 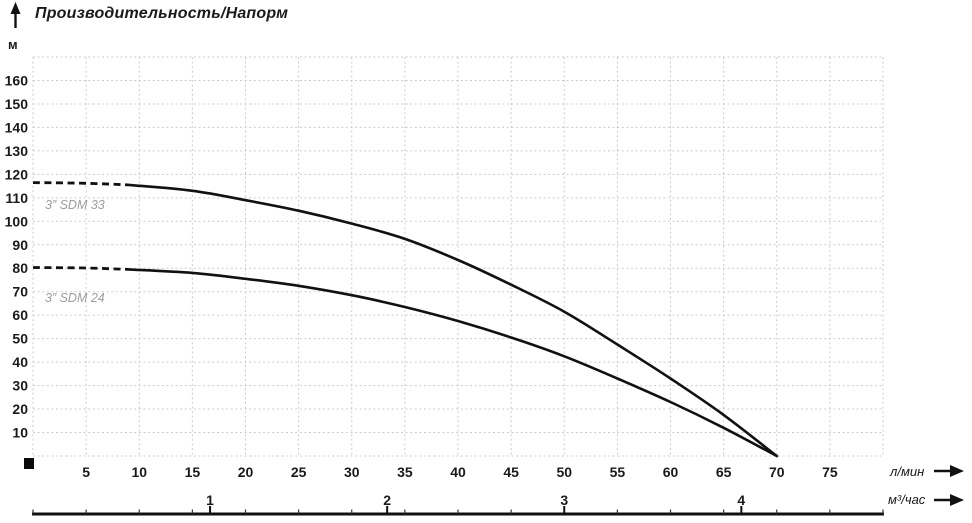 I want to click on x-tick-label: 35, so click(x=405, y=472).